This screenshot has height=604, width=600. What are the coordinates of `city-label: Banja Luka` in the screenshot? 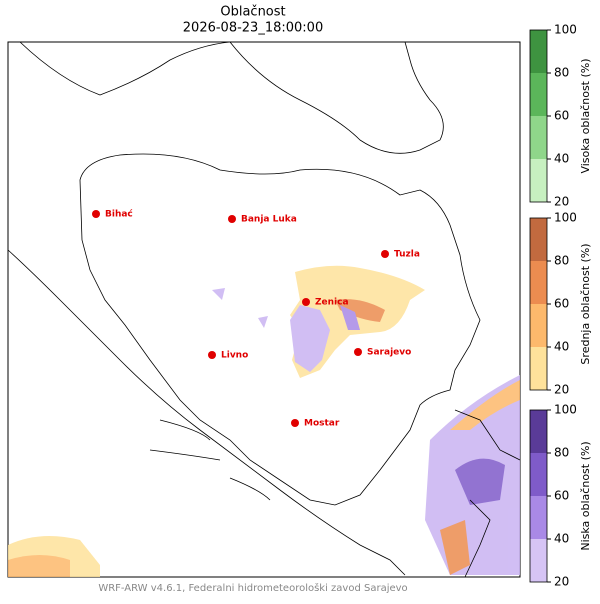 It's located at (269, 220).